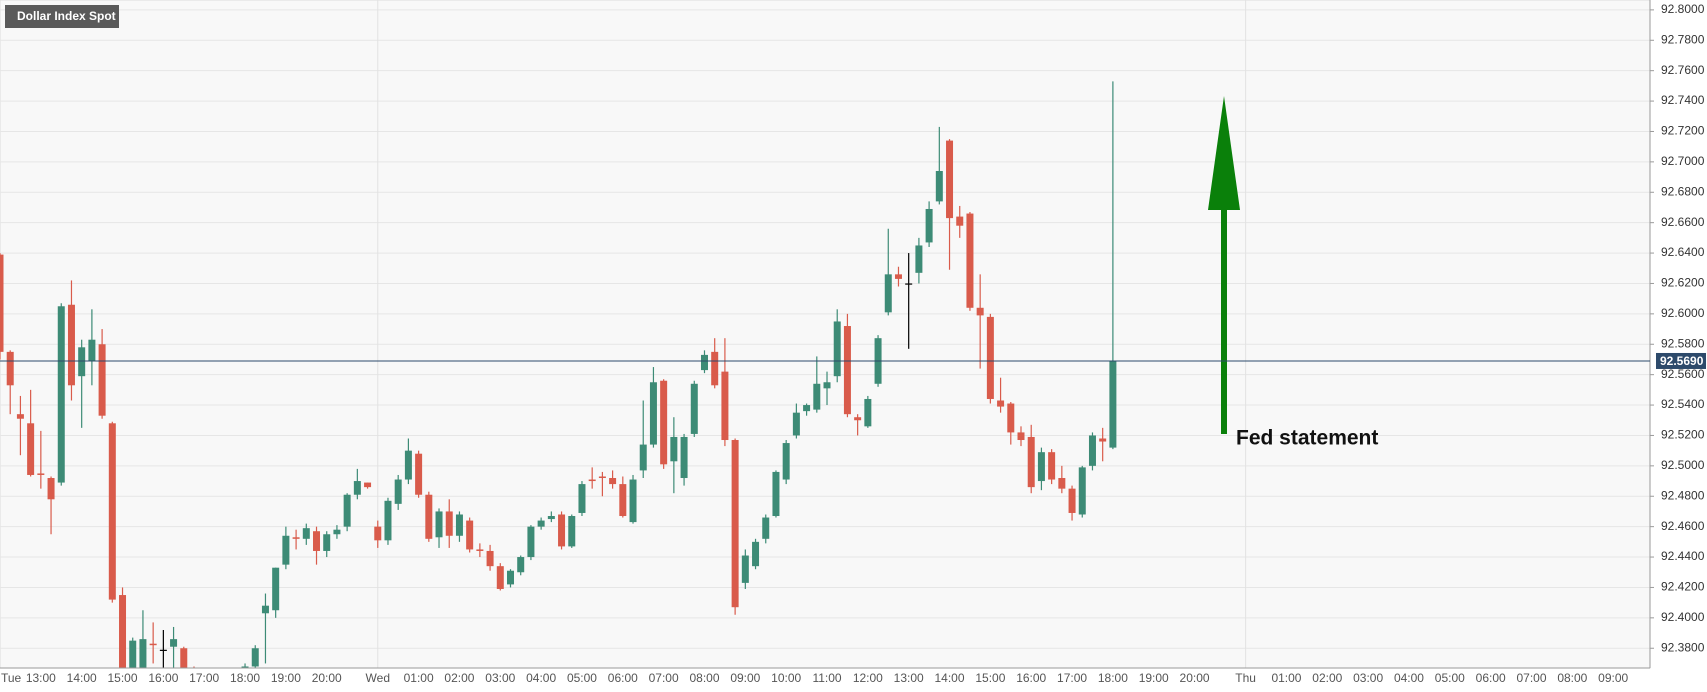  I want to click on x-tick-label: 15:00, so click(123, 678).